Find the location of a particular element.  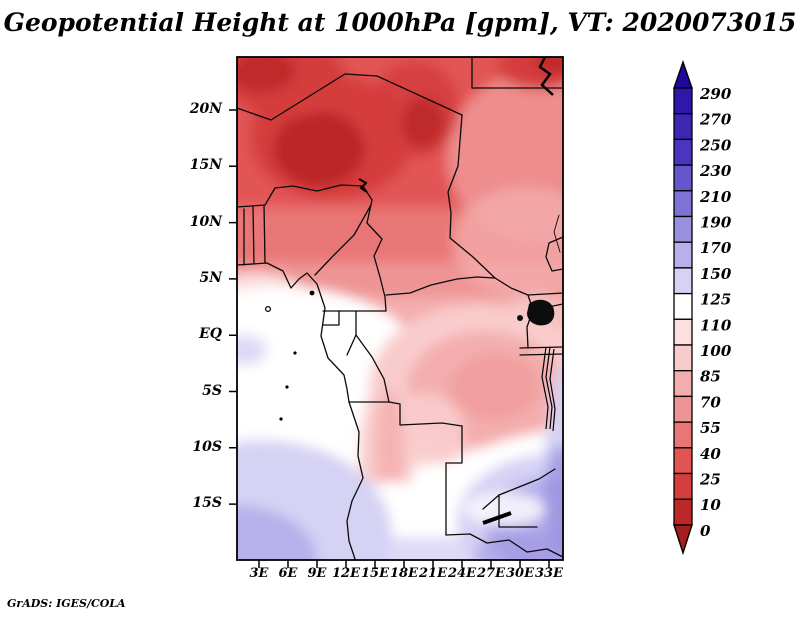

y-axis-tick-label: 15S is located at coordinates (207, 503).